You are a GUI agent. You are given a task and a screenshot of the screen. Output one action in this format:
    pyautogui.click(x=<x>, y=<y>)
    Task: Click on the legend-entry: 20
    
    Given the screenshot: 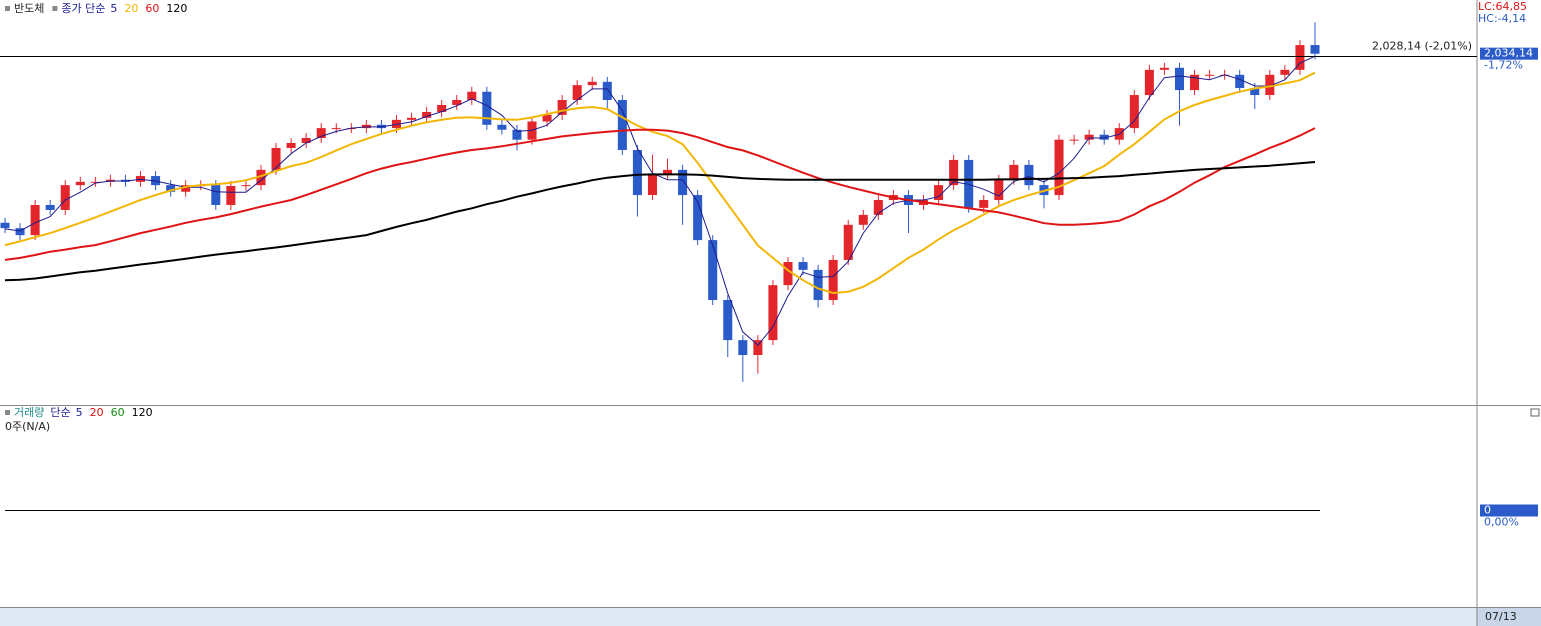 What is the action you would take?
    pyautogui.click(x=131, y=8)
    